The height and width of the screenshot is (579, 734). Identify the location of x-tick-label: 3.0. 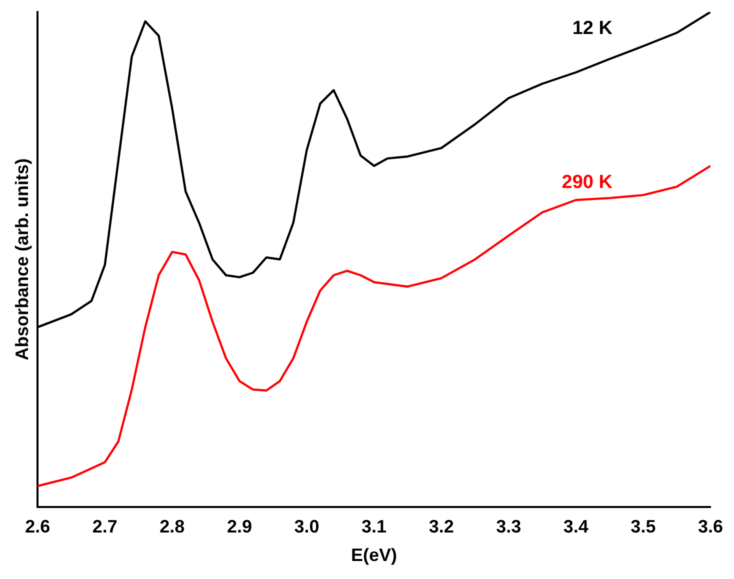
(307, 526).